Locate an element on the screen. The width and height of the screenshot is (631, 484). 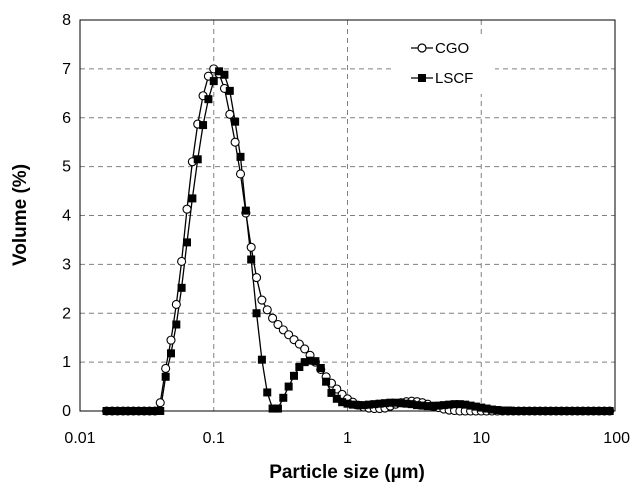
y-tick-label: 5 is located at coordinates (66, 167).